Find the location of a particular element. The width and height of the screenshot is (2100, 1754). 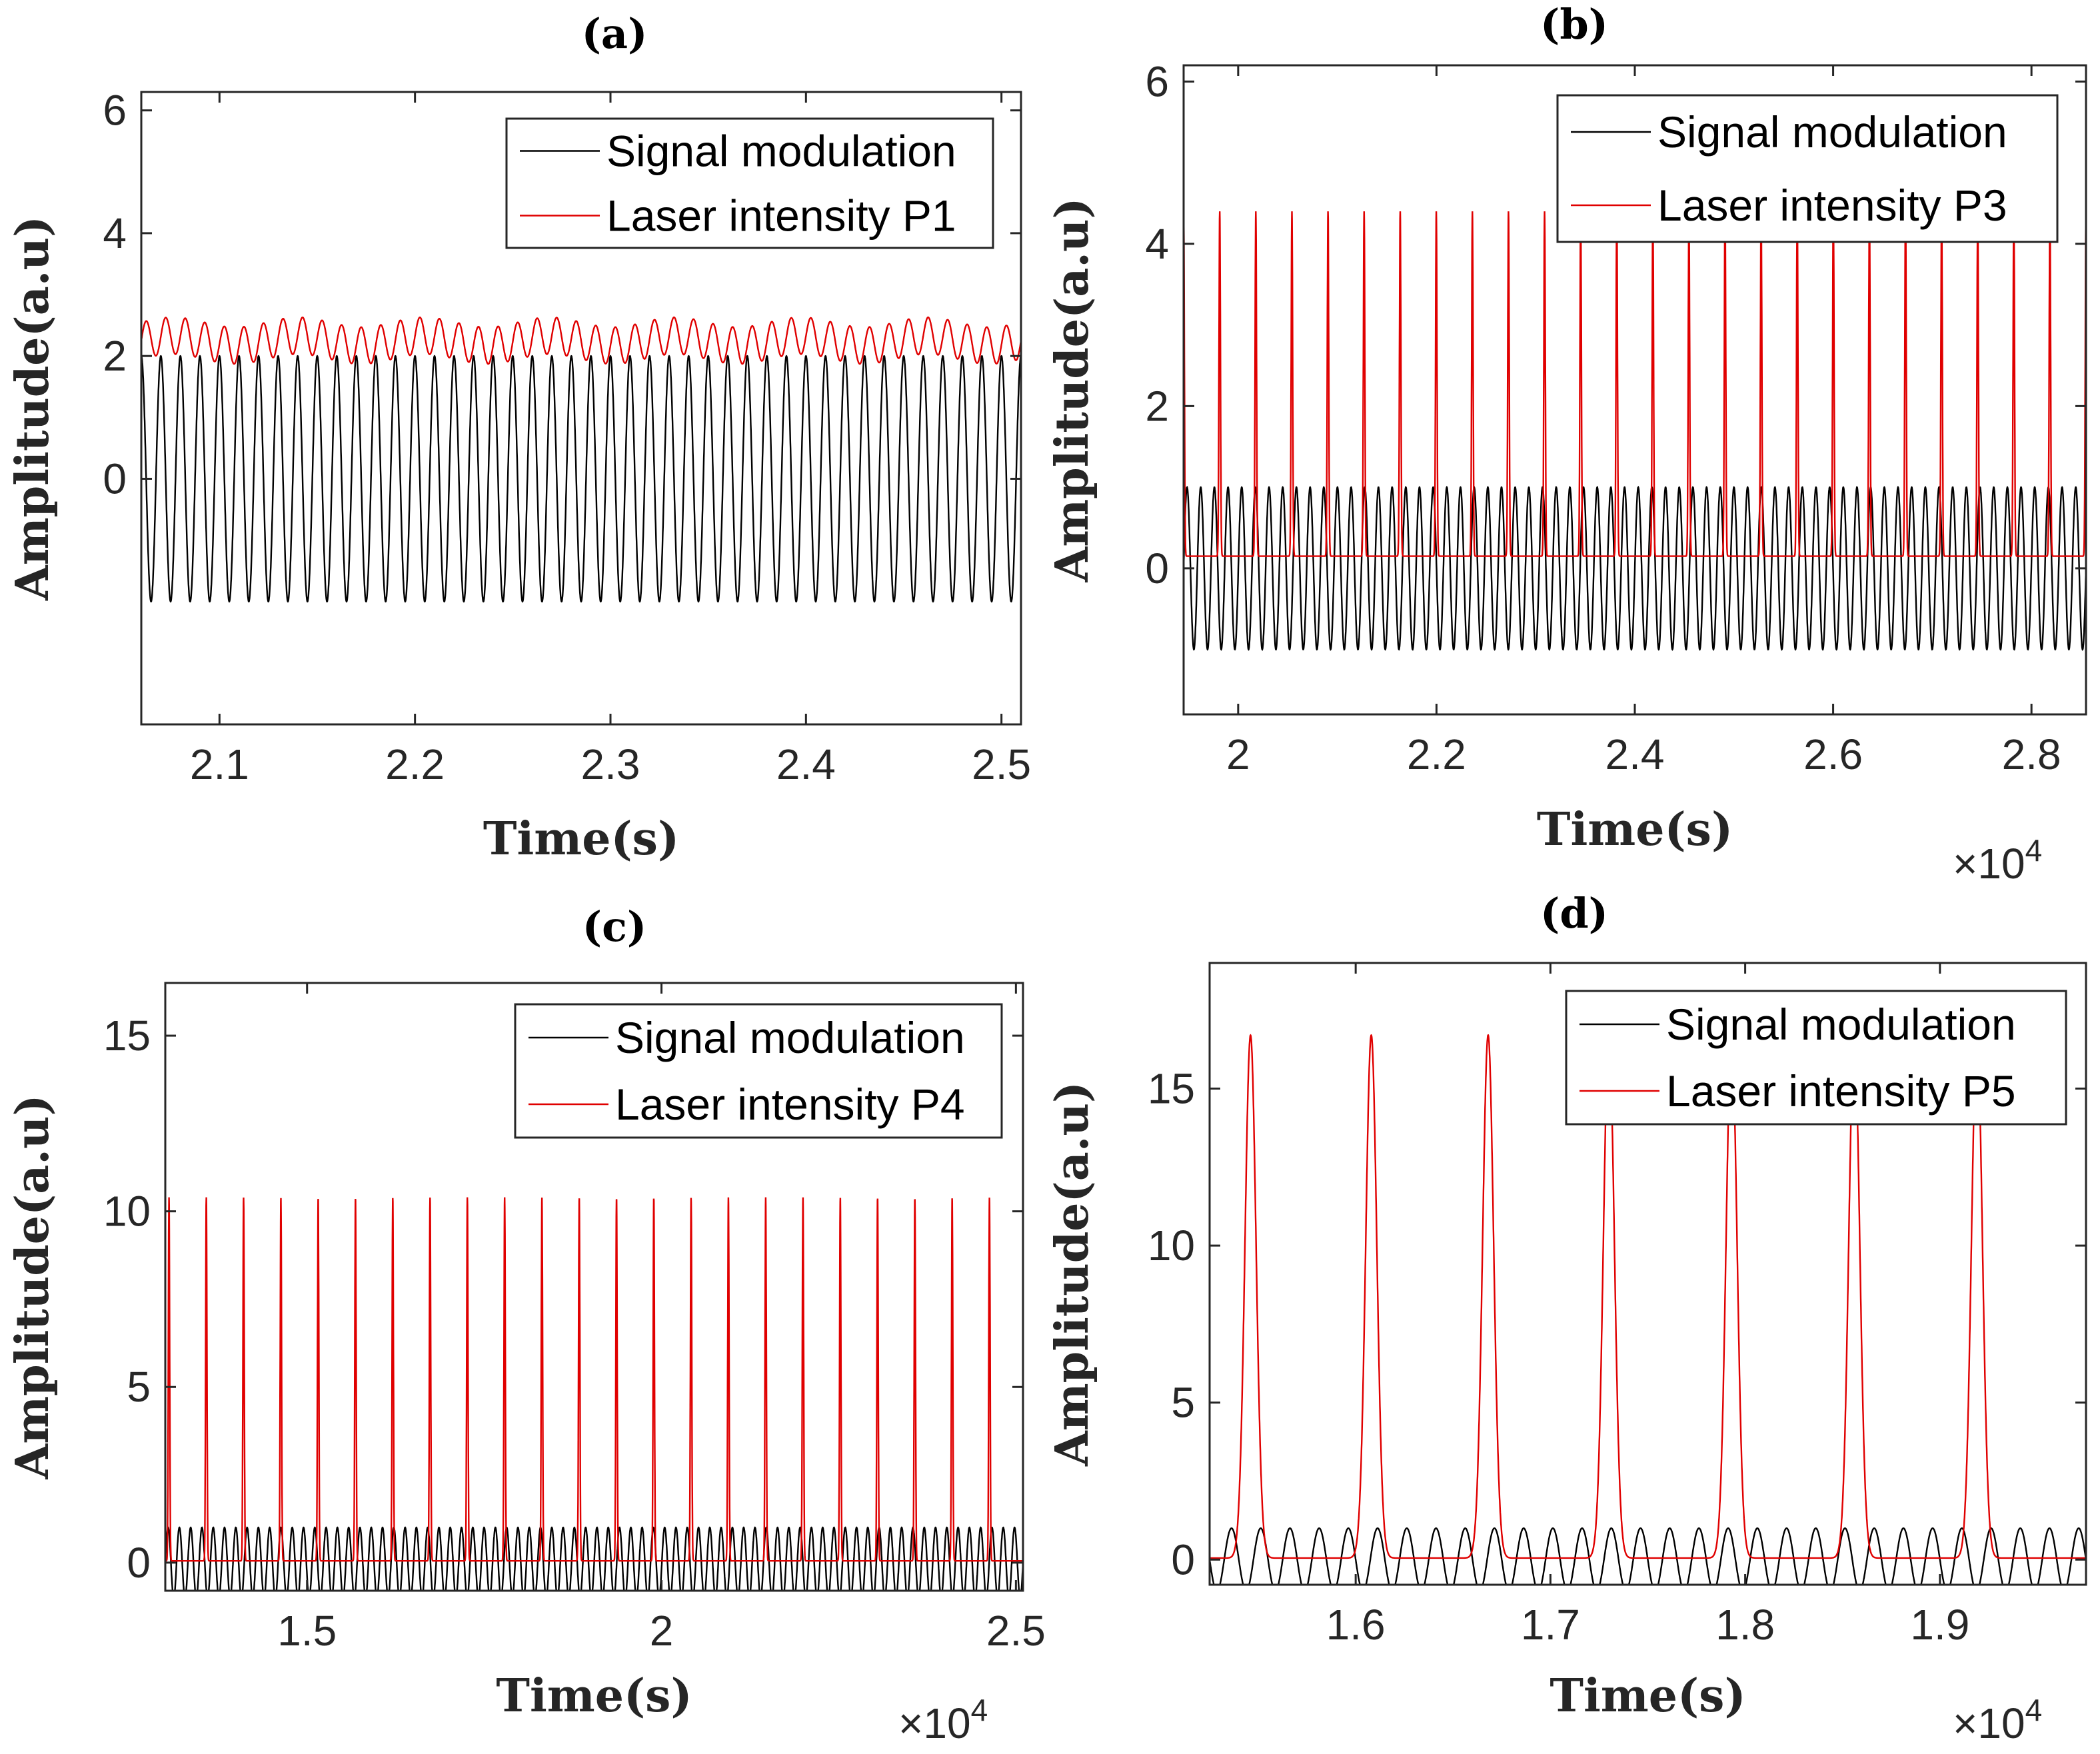

legend: Signal modulation Laser intensity P3 is located at coordinates (1808, 168).